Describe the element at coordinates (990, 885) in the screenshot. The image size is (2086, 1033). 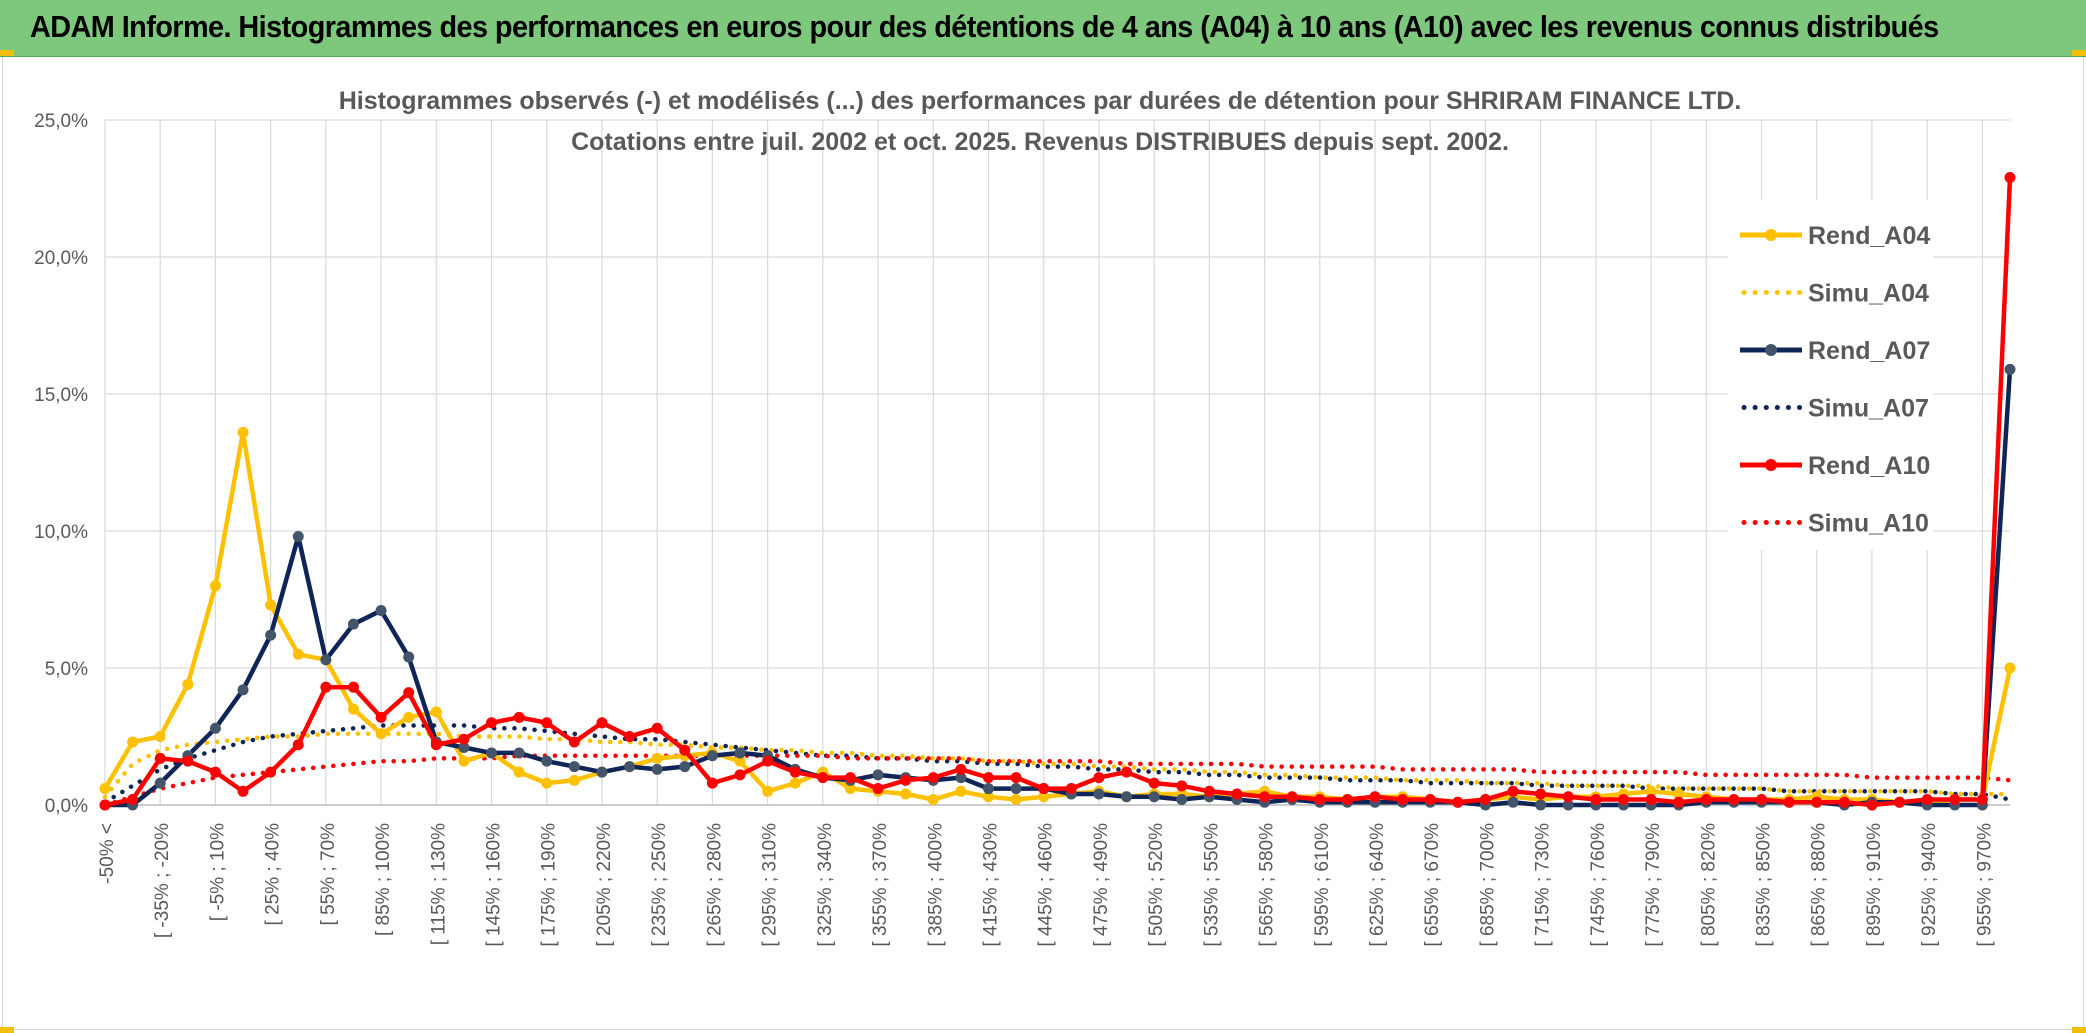
I see `x-tick-label: [ 415% ; 430%` at that location.